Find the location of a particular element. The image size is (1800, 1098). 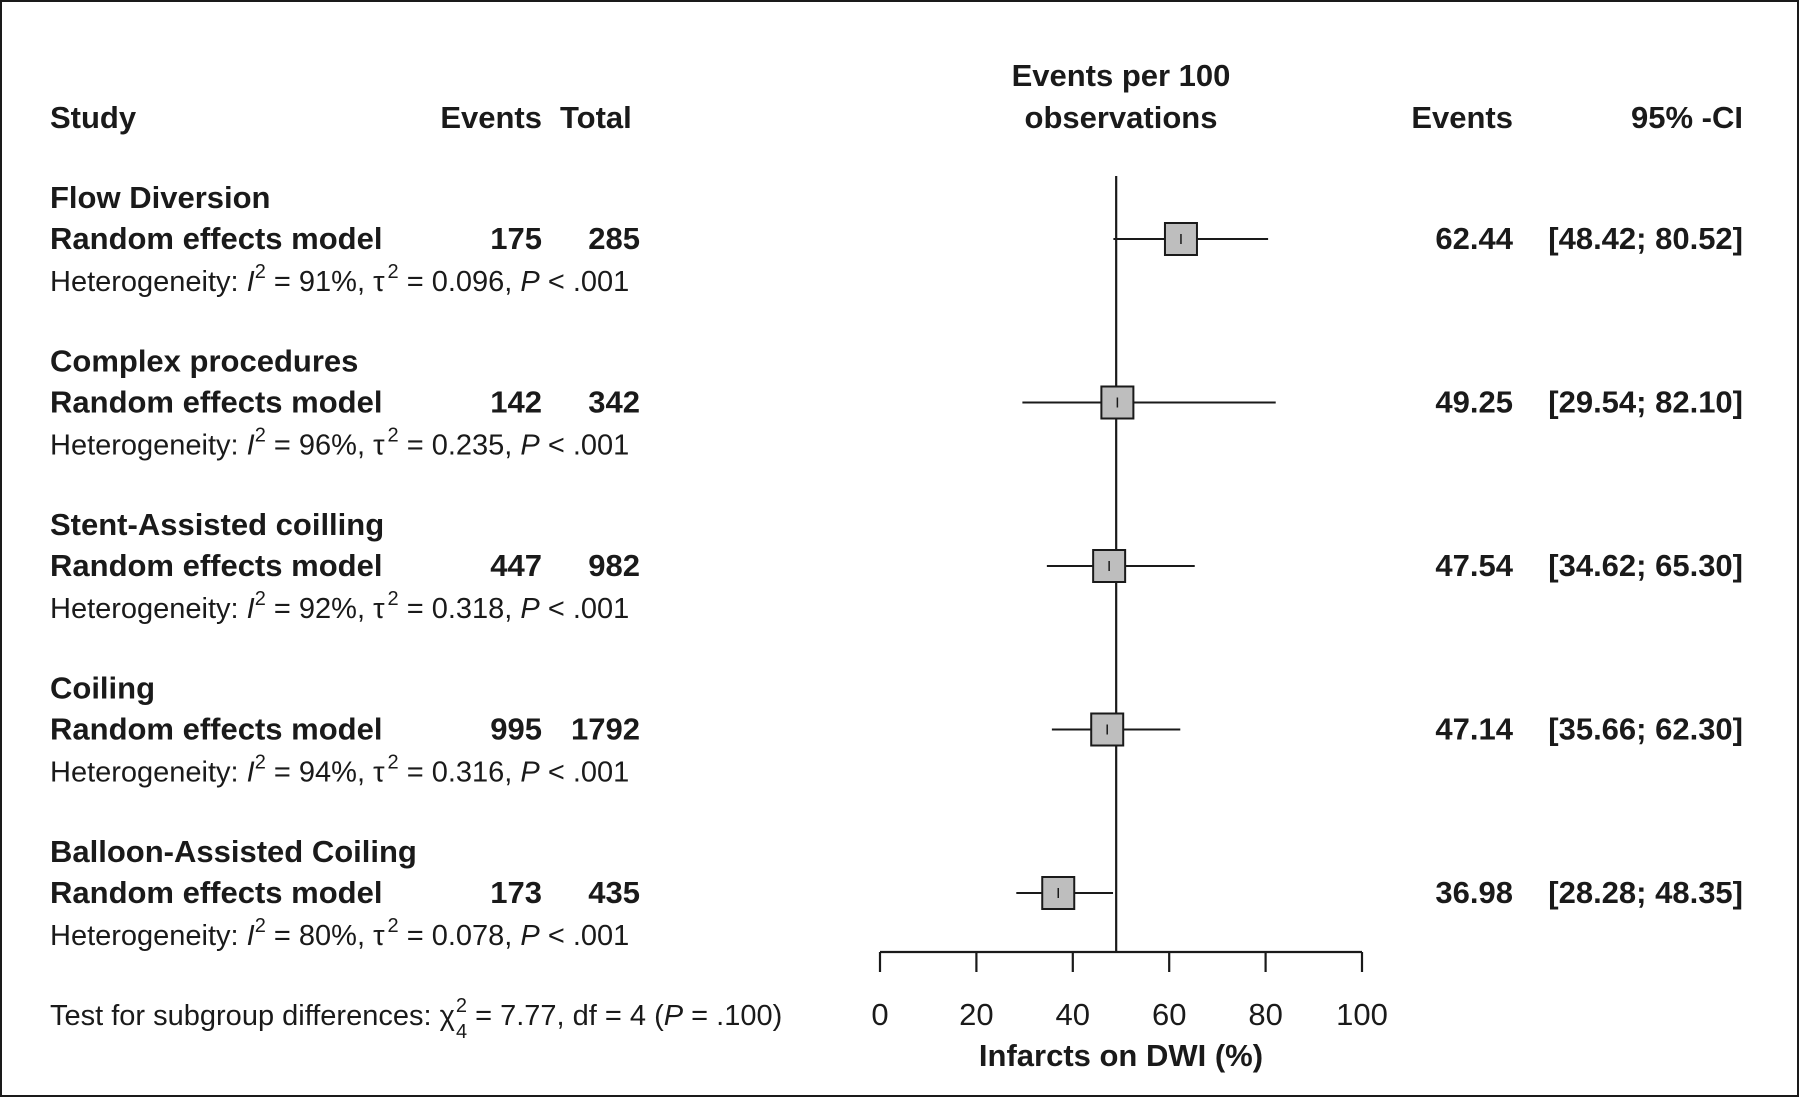

het-i-value: = 92%, is located at coordinates (319, 609).